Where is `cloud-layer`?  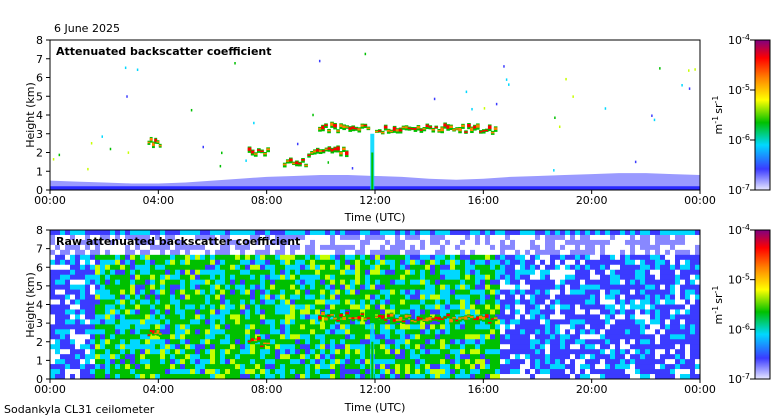 cloud-layer is located at coordinates (344, 127).